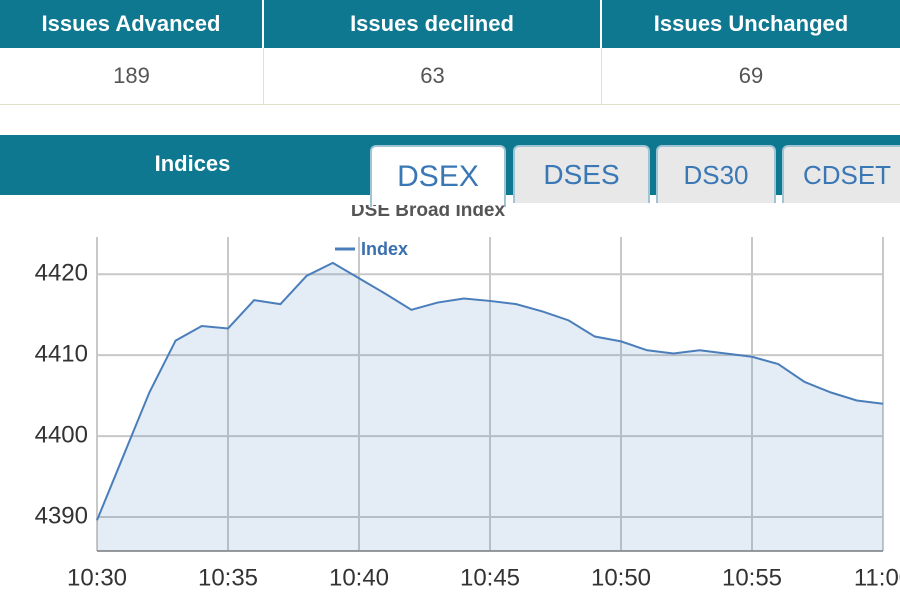  What do you see at coordinates (841, 174) in the screenshot?
I see `tab: CDSET` at bounding box center [841, 174].